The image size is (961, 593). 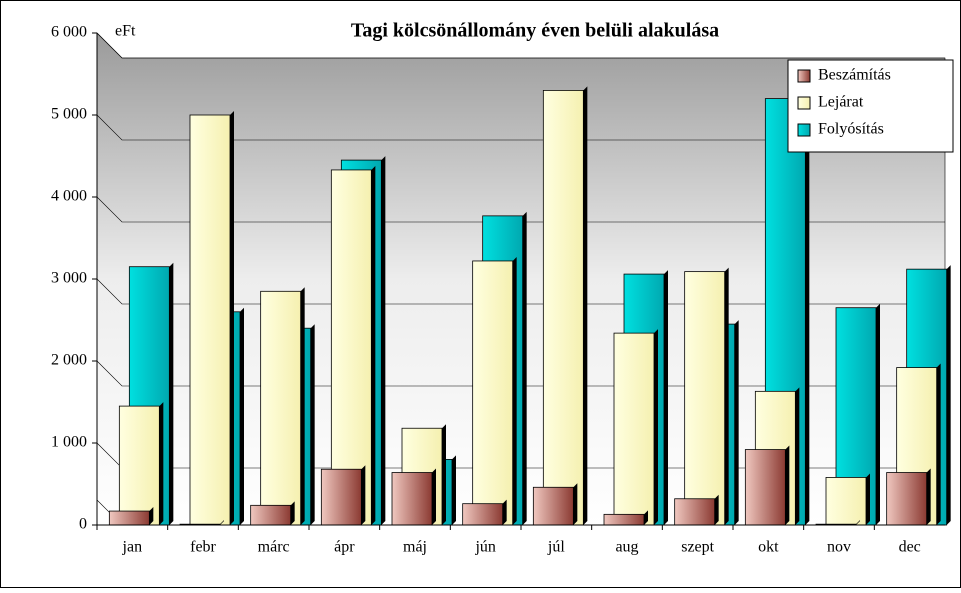 I want to click on y-axis-label: eFt, so click(x=125, y=31).